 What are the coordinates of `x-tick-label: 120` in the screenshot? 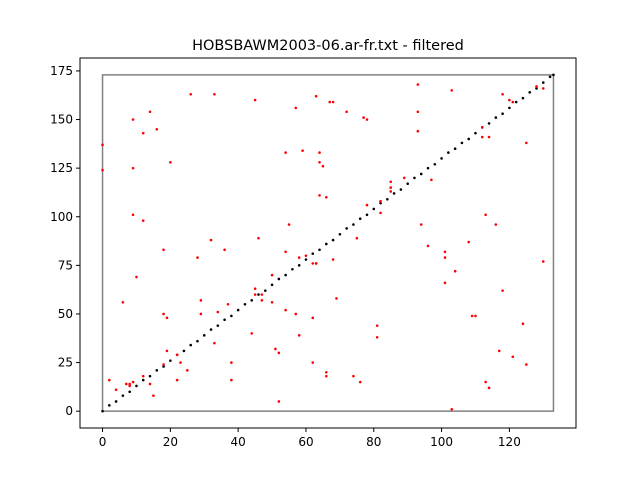 It's located at (509, 442).